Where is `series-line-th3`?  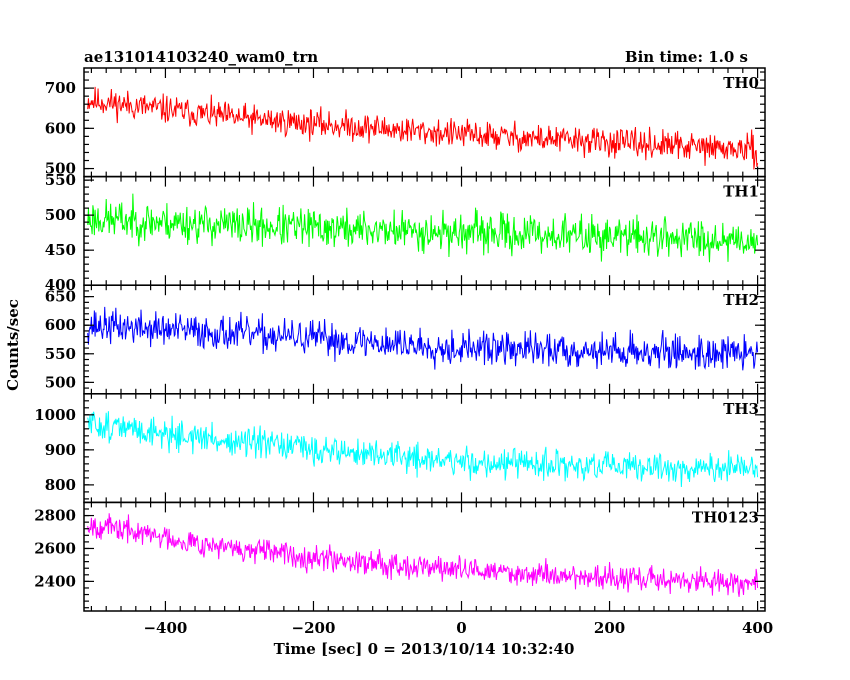
series-line-th3 is located at coordinates (423, 449).